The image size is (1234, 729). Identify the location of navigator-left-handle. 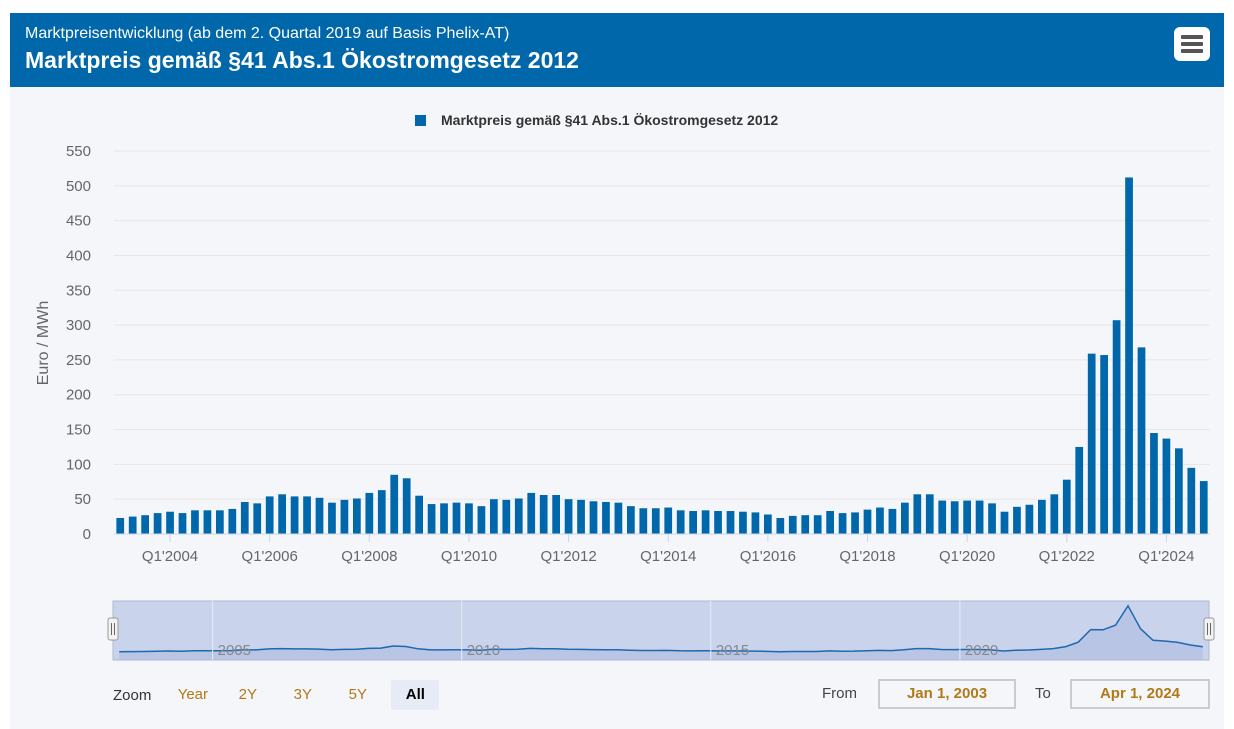
(113, 629).